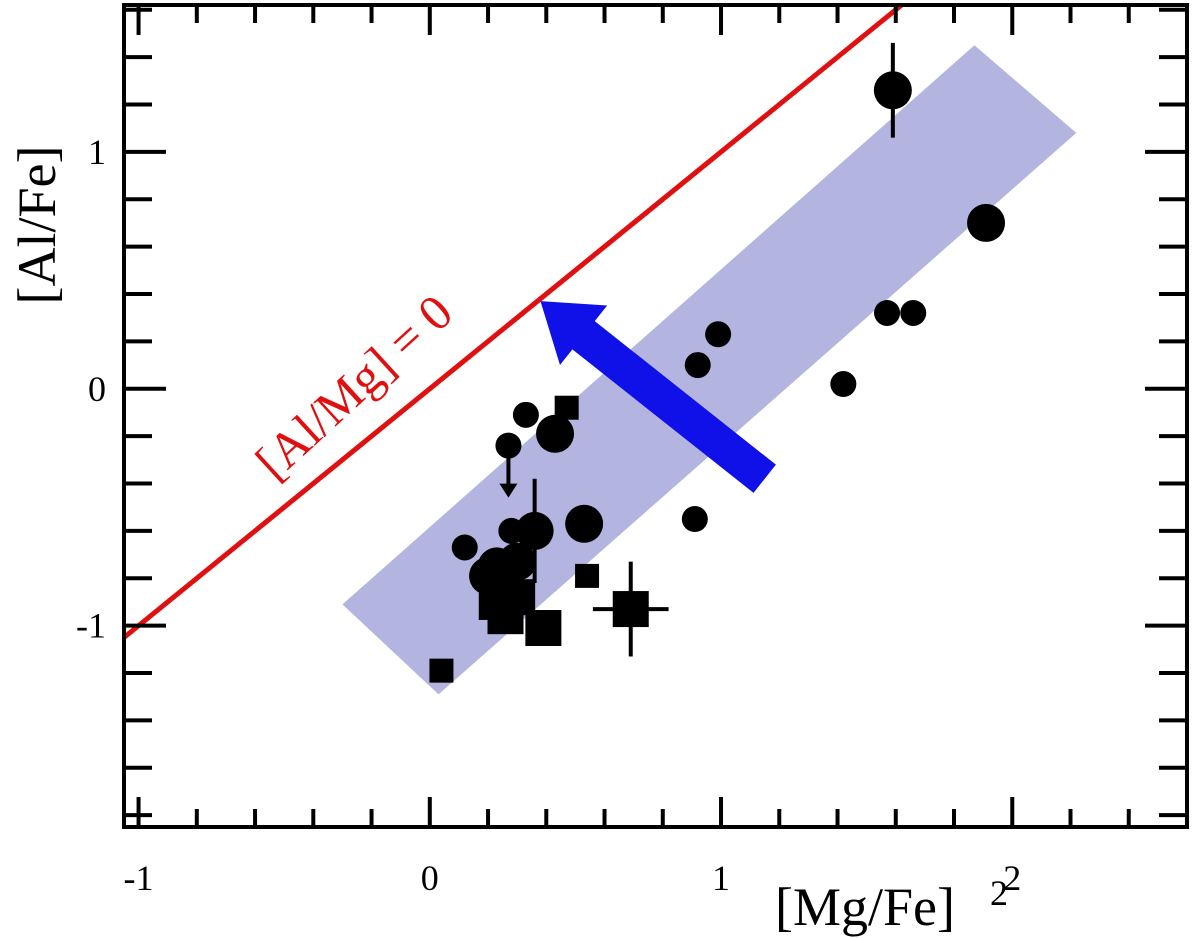  What do you see at coordinates (658, 397) in the screenshot?
I see `trend-arrow` at bounding box center [658, 397].